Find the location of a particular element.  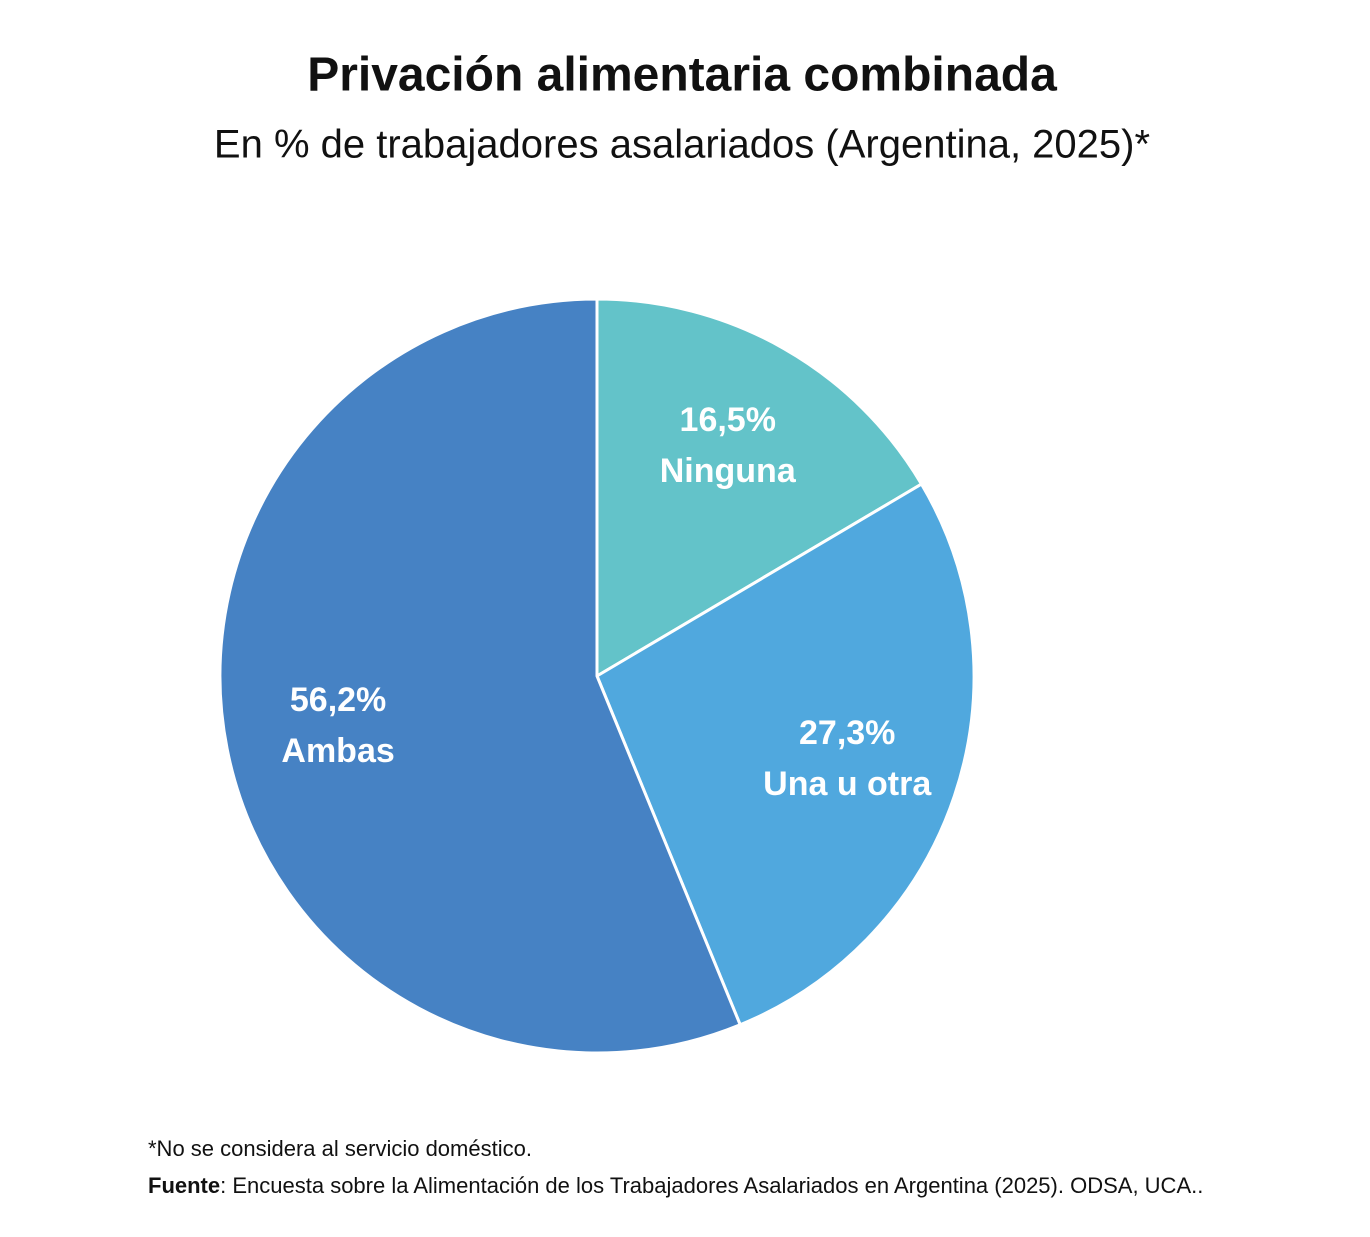

footnote: *No se considera al servicio doméstico. is located at coordinates (340, 1148).